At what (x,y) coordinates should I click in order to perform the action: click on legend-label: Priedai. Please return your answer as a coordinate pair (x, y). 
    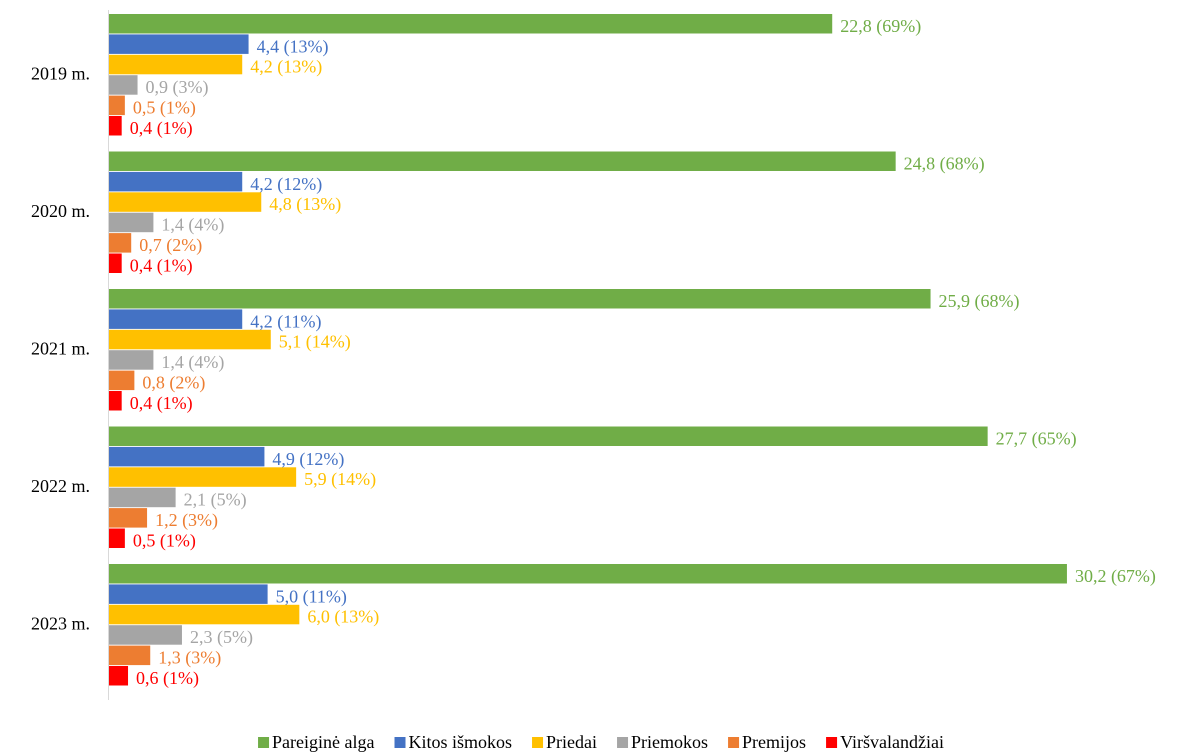
    Looking at the image, I should click on (571, 742).